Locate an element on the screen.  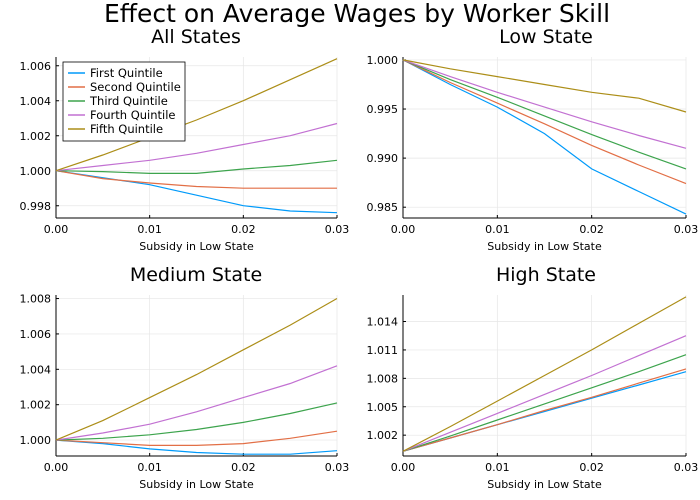
y-tick-label: 0.990 is located at coordinates (383, 158).